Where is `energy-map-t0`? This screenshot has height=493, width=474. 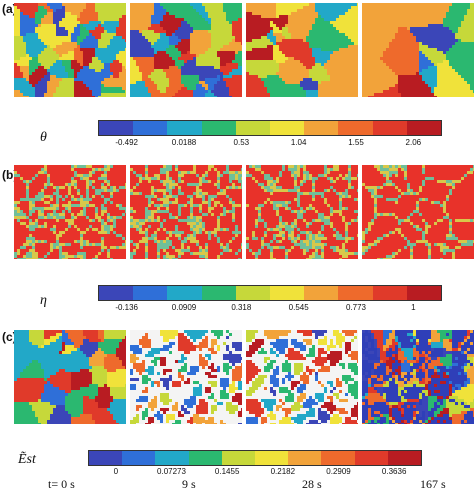
energy-map-t0 is located at coordinates (70, 377).